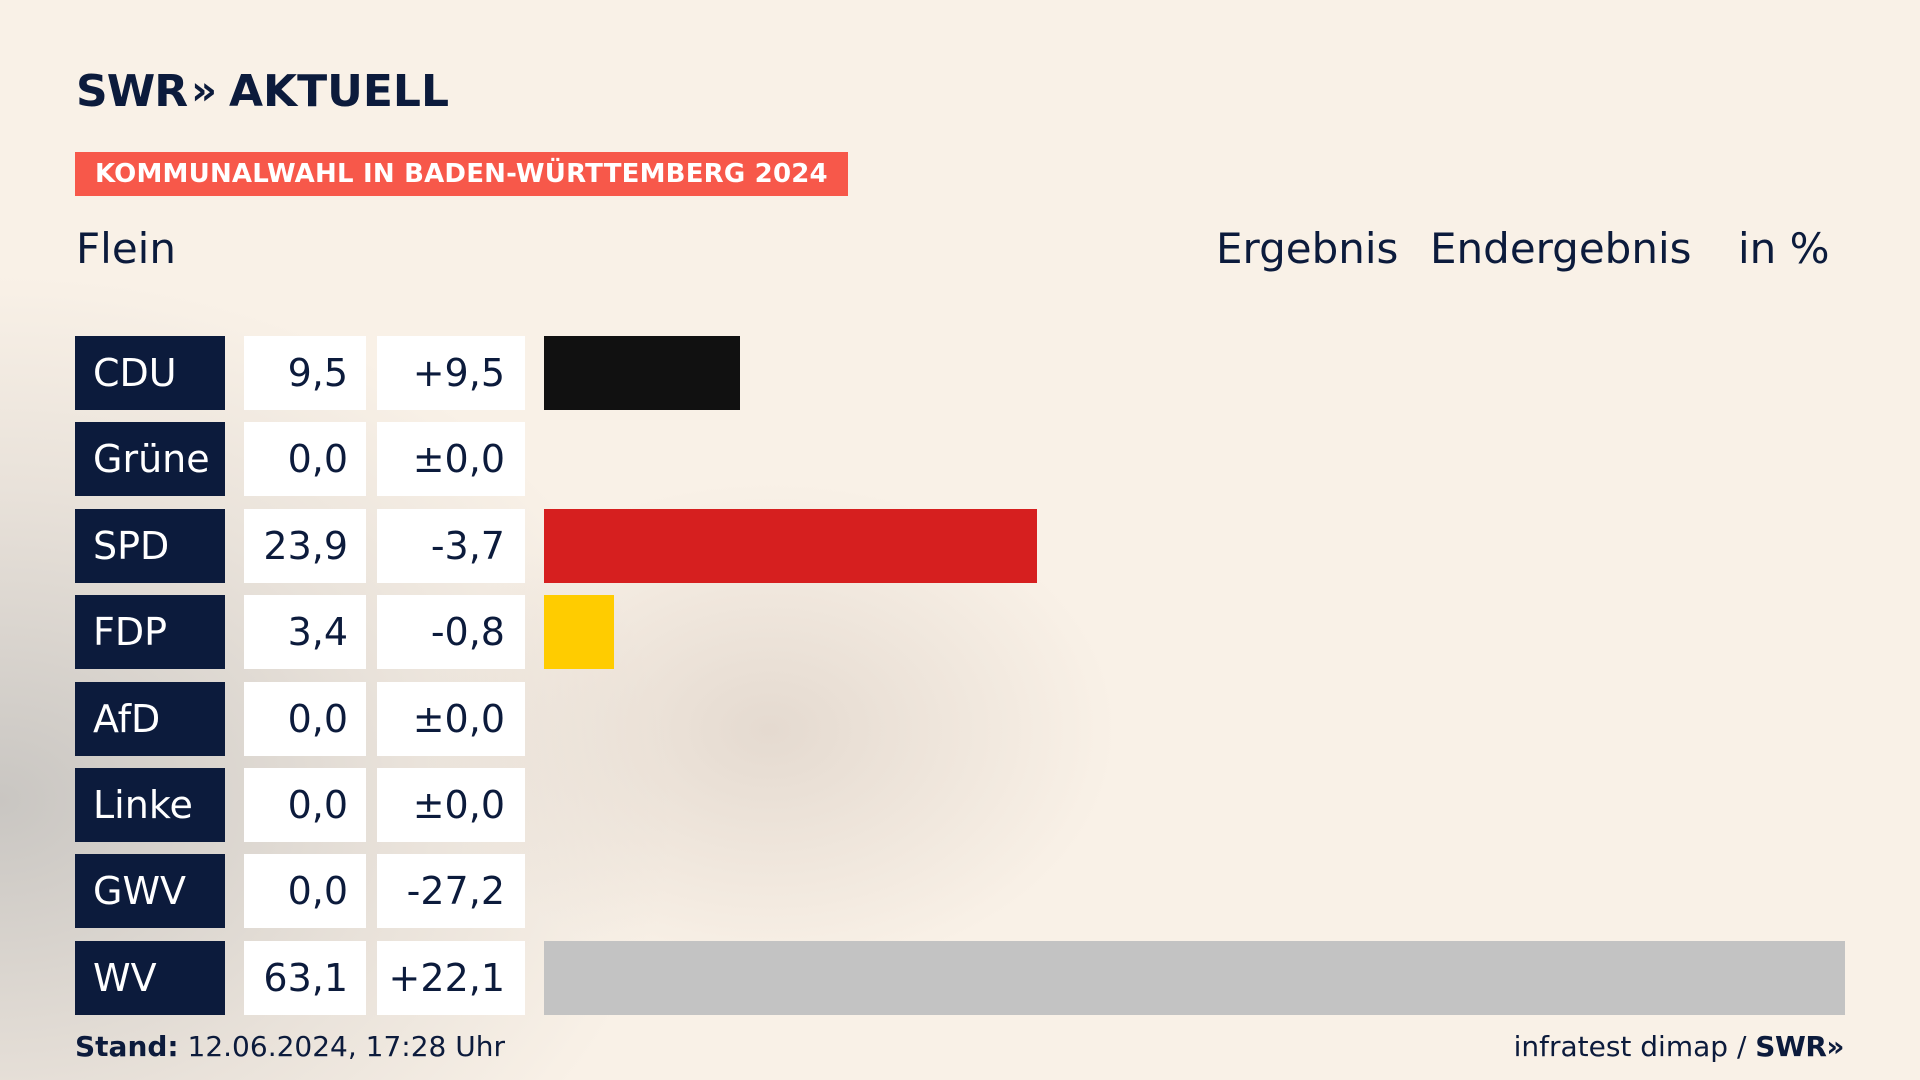 The height and width of the screenshot is (1080, 1920). I want to click on result-row: SPD 23,9 -3,7, so click(960, 545).